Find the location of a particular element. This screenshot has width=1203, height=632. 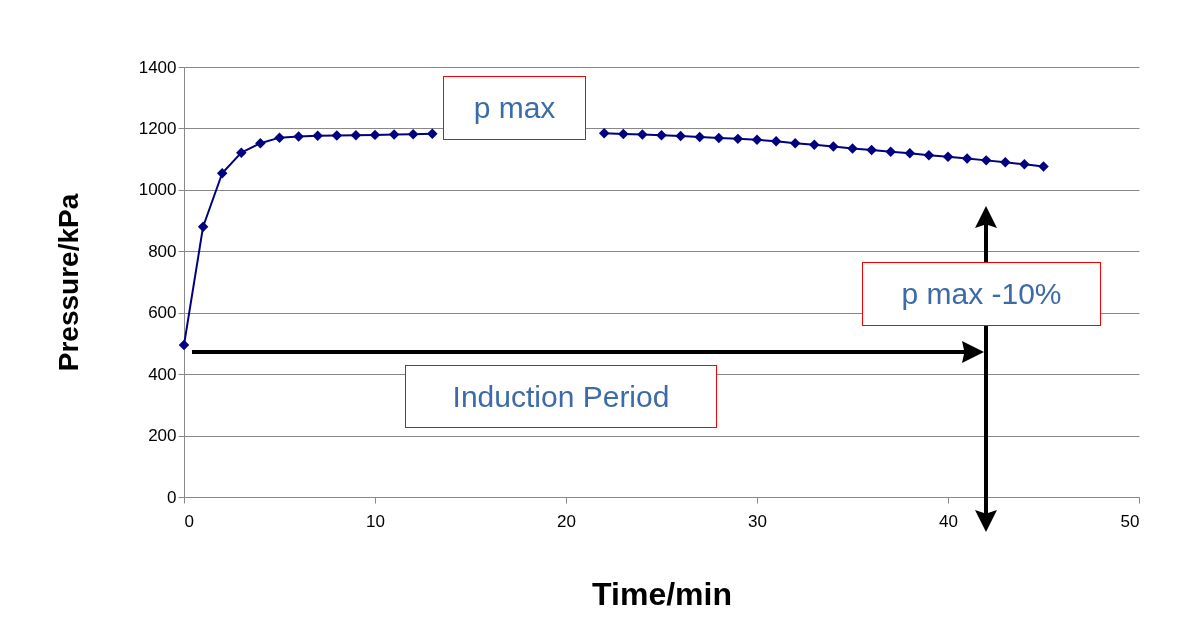

x-tick-label: 20 is located at coordinates (566, 521).